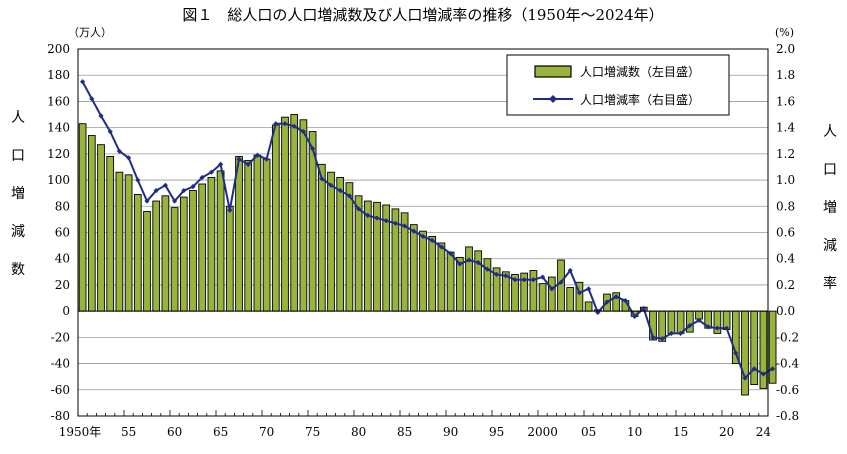 The image size is (847, 454). I want to click on bar-1972, so click(285, 214).